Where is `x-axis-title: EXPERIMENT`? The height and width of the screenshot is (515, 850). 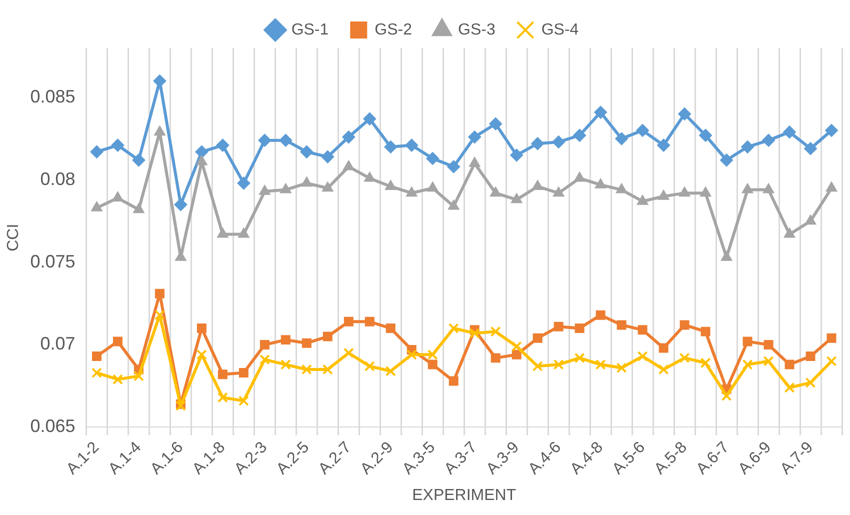 x-axis-title: EXPERIMENT is located at coordinates (464, 495).